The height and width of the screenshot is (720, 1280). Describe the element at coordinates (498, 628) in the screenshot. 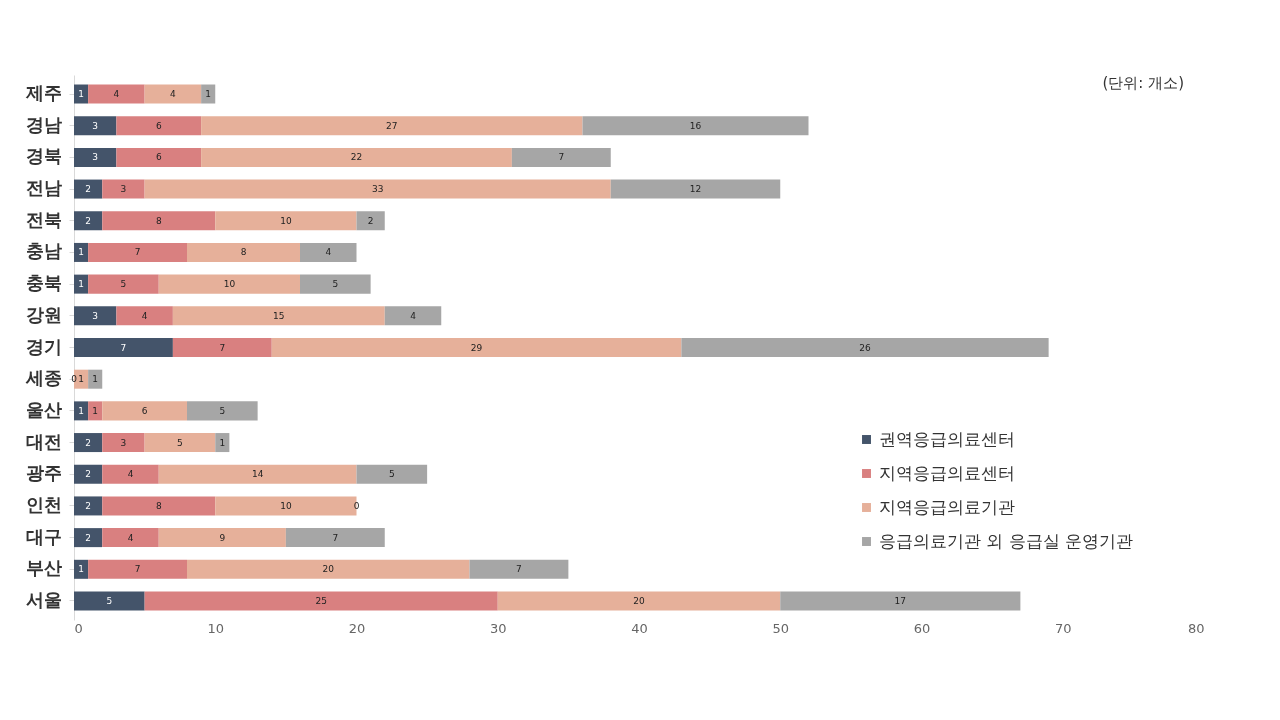

I see `x-tick-label: 30` at that location.